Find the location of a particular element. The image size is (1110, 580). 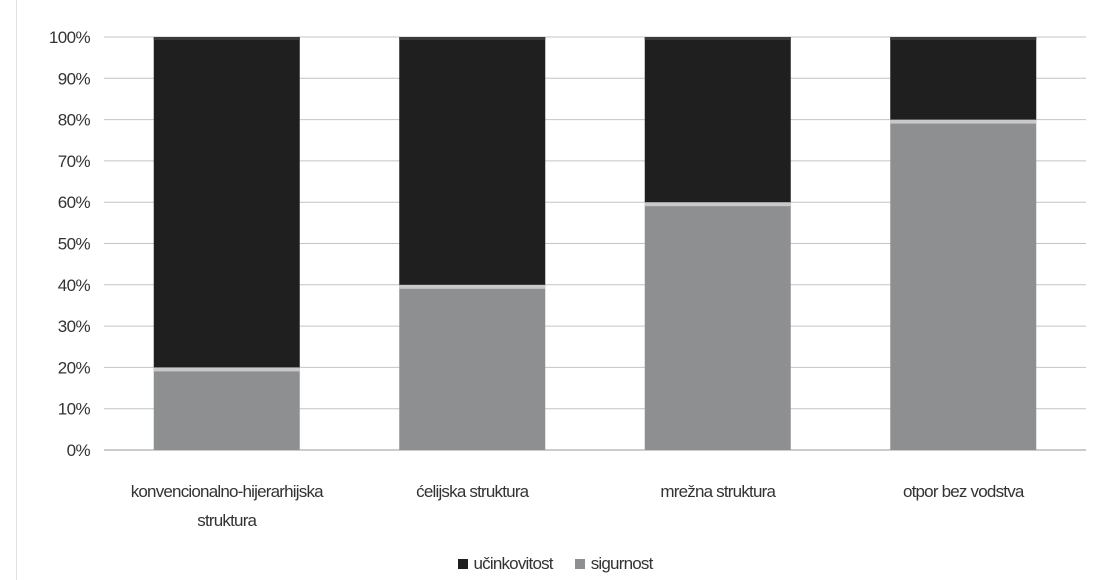

y-tick-label: 20% is located at coordinates (74, 367).